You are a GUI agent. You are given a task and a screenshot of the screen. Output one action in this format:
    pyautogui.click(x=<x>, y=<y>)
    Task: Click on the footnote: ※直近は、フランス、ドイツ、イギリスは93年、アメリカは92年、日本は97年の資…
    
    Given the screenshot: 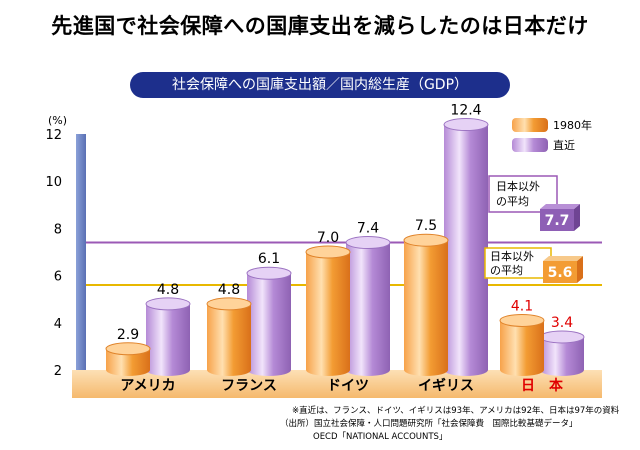 What is the action you would take?
    pyautogui.click(x=456, y=411)
    